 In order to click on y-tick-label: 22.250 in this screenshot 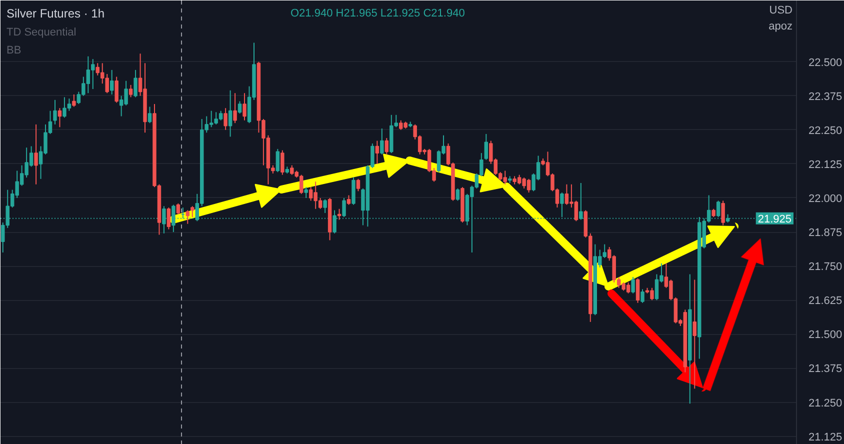, I will do `click(825, 130)`.